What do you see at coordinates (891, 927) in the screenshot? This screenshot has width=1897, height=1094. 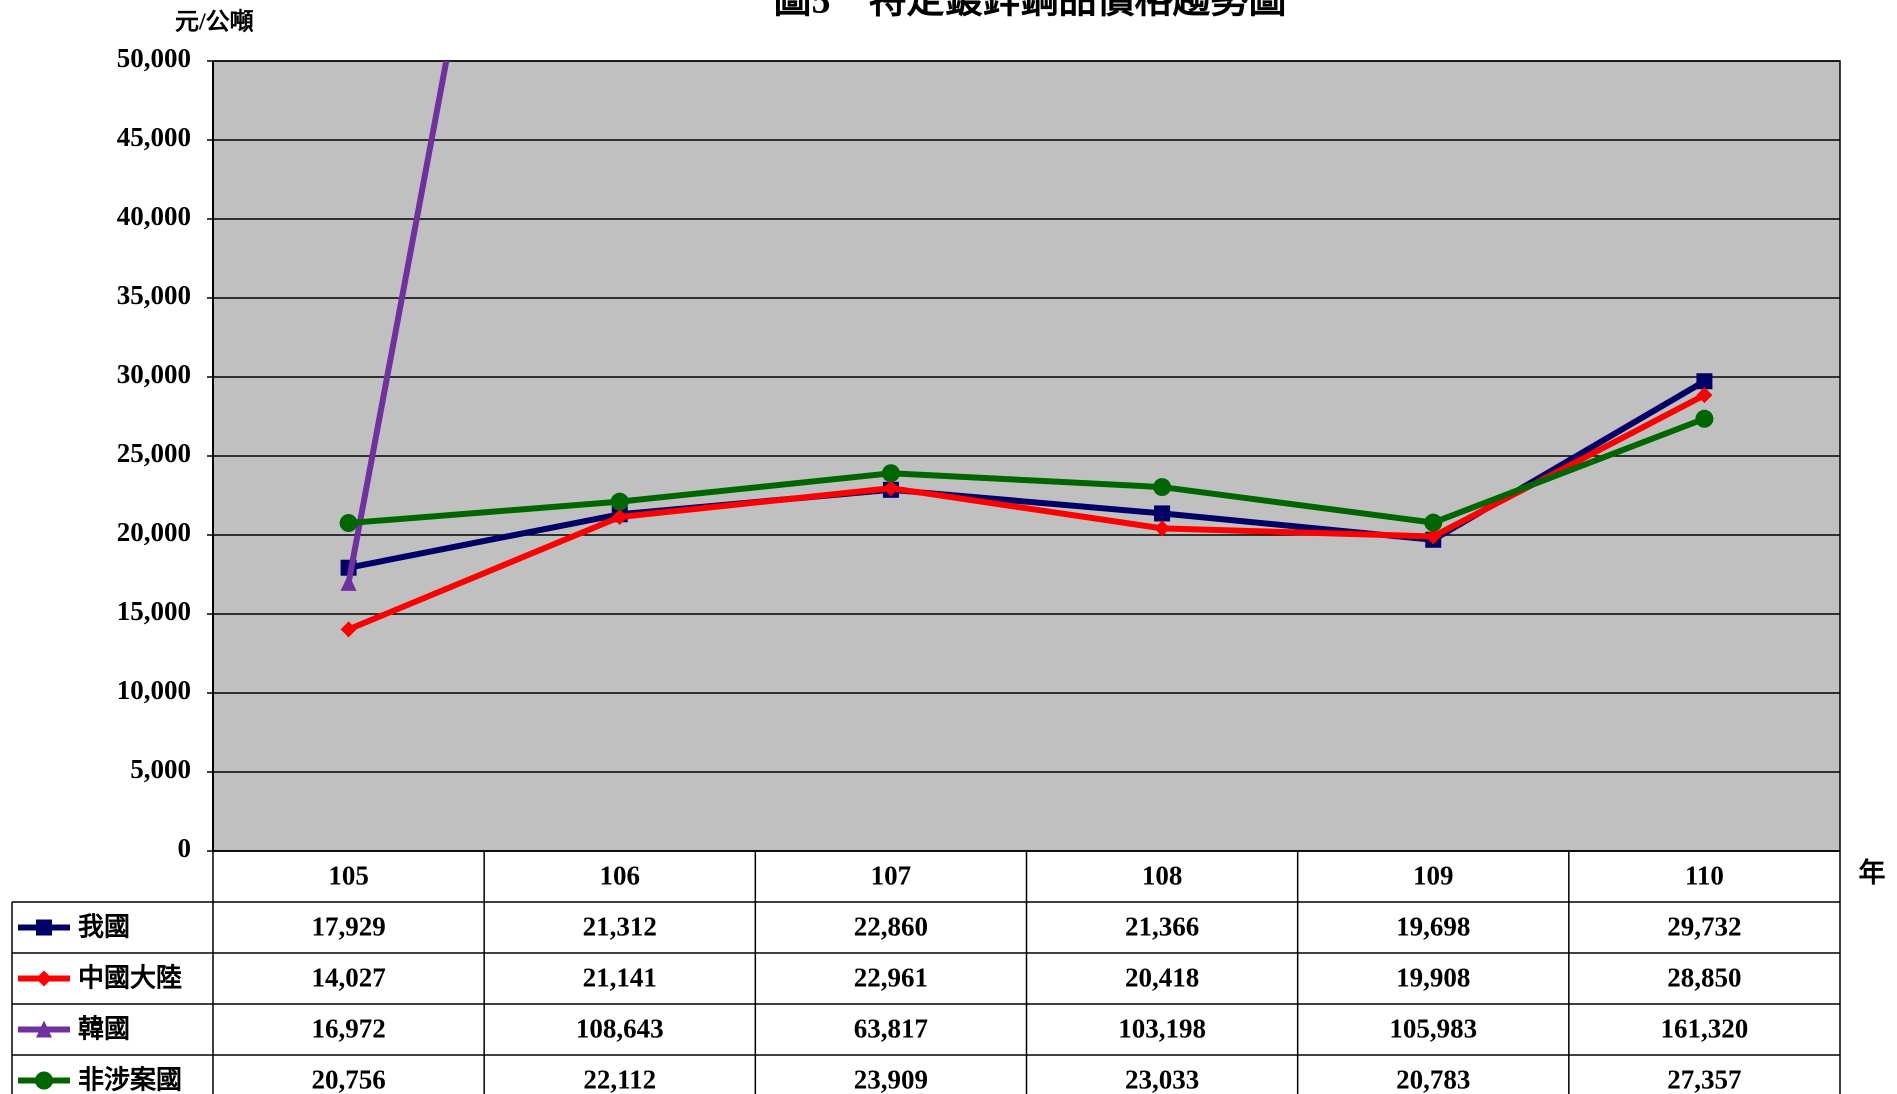 I see `table-value: 22,860` at bounding box center [891, 927].